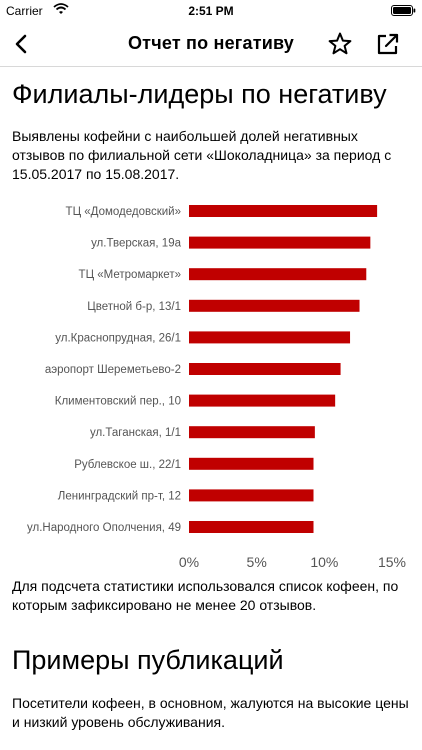 The height and width of the screenshot is (750, 422). Describe the element at coordinates (324, 562) in the screenshot. I see `x-tick-label: 10%` at that location.